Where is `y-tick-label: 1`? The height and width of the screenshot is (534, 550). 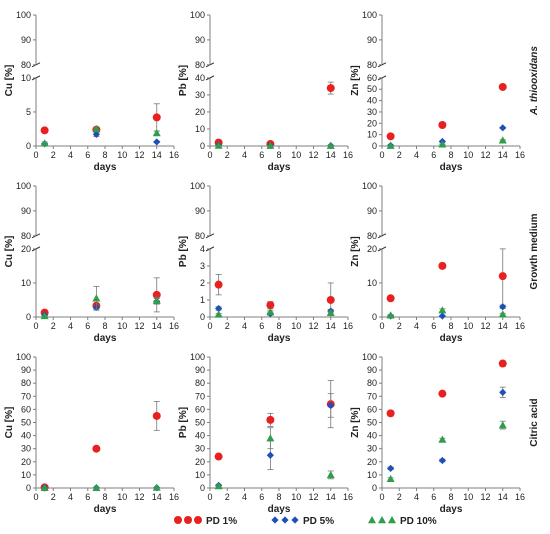 y-tick-label: 1 is located at coordinates (202, 300).